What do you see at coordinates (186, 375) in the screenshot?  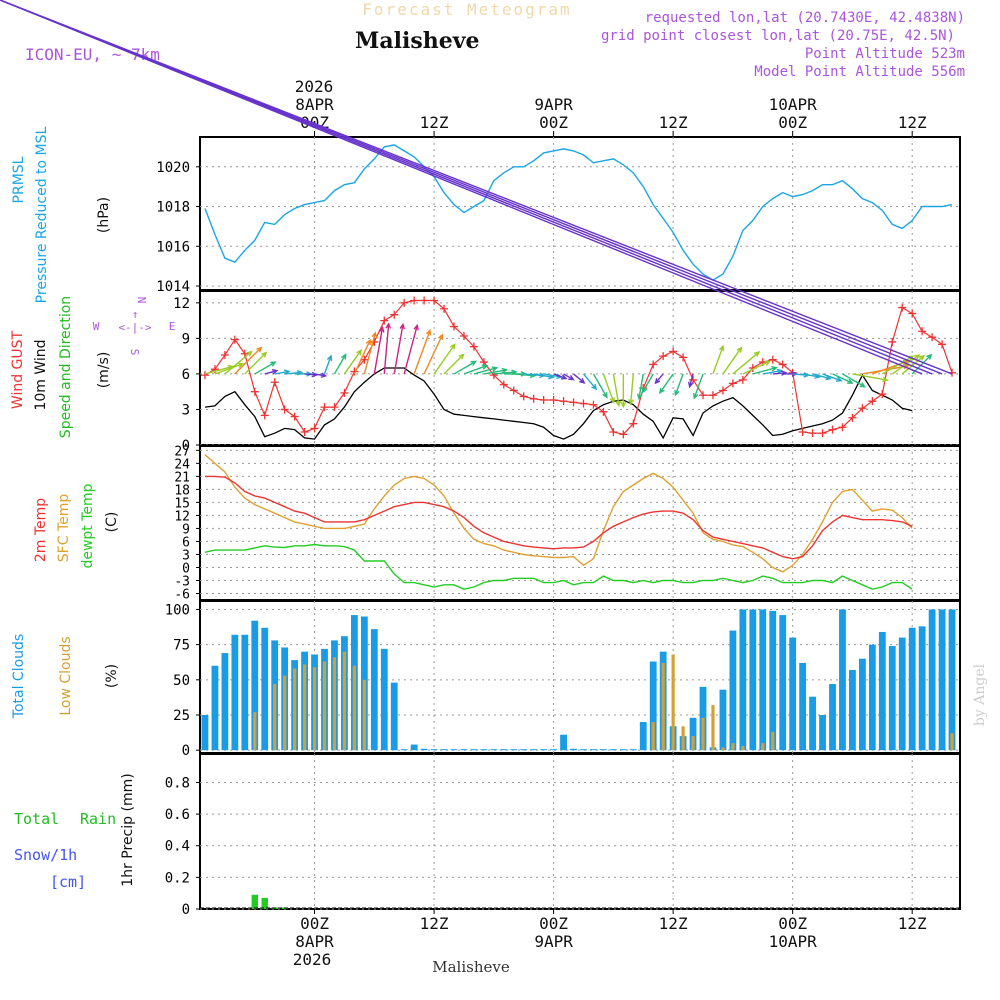 I see `wind-ytick-label: 6` at bounding box center [186, 375].